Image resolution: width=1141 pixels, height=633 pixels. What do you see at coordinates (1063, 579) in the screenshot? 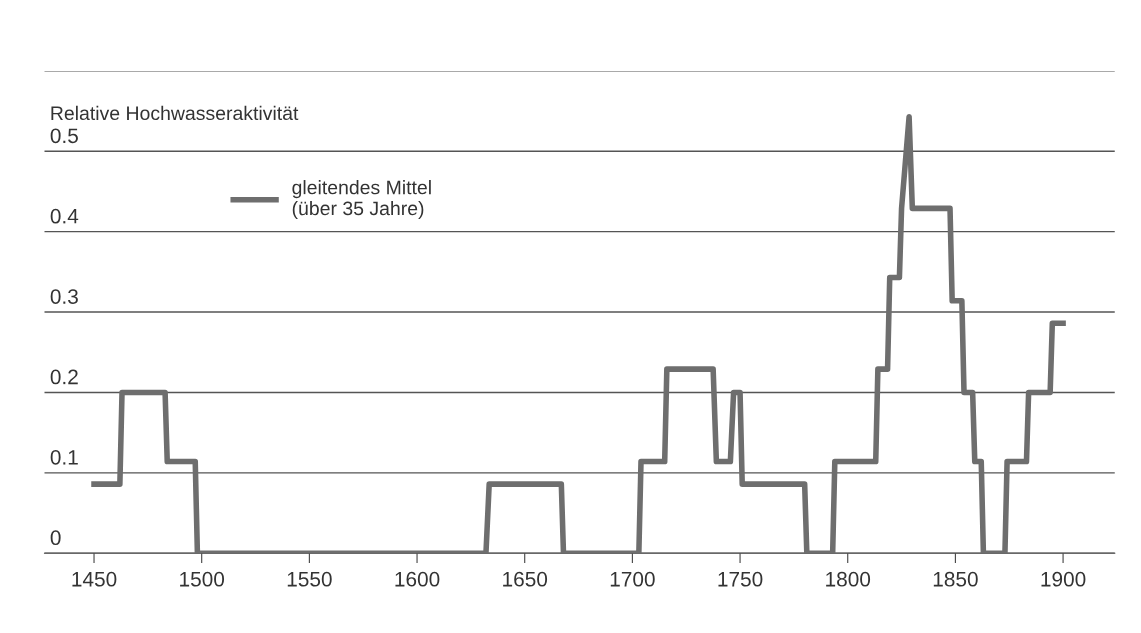
I see `x-tick-label: 1900` at bounding box center [1063, 579].